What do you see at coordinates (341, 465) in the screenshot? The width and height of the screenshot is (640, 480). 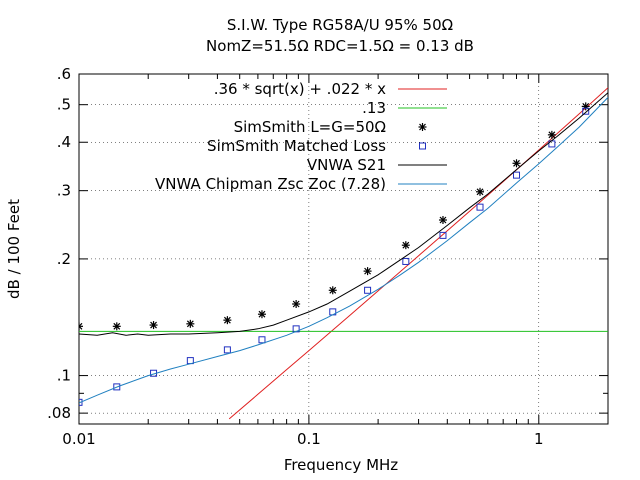 I see `x-axis-label: Frequency MHz` at bounding box center [341, 465].